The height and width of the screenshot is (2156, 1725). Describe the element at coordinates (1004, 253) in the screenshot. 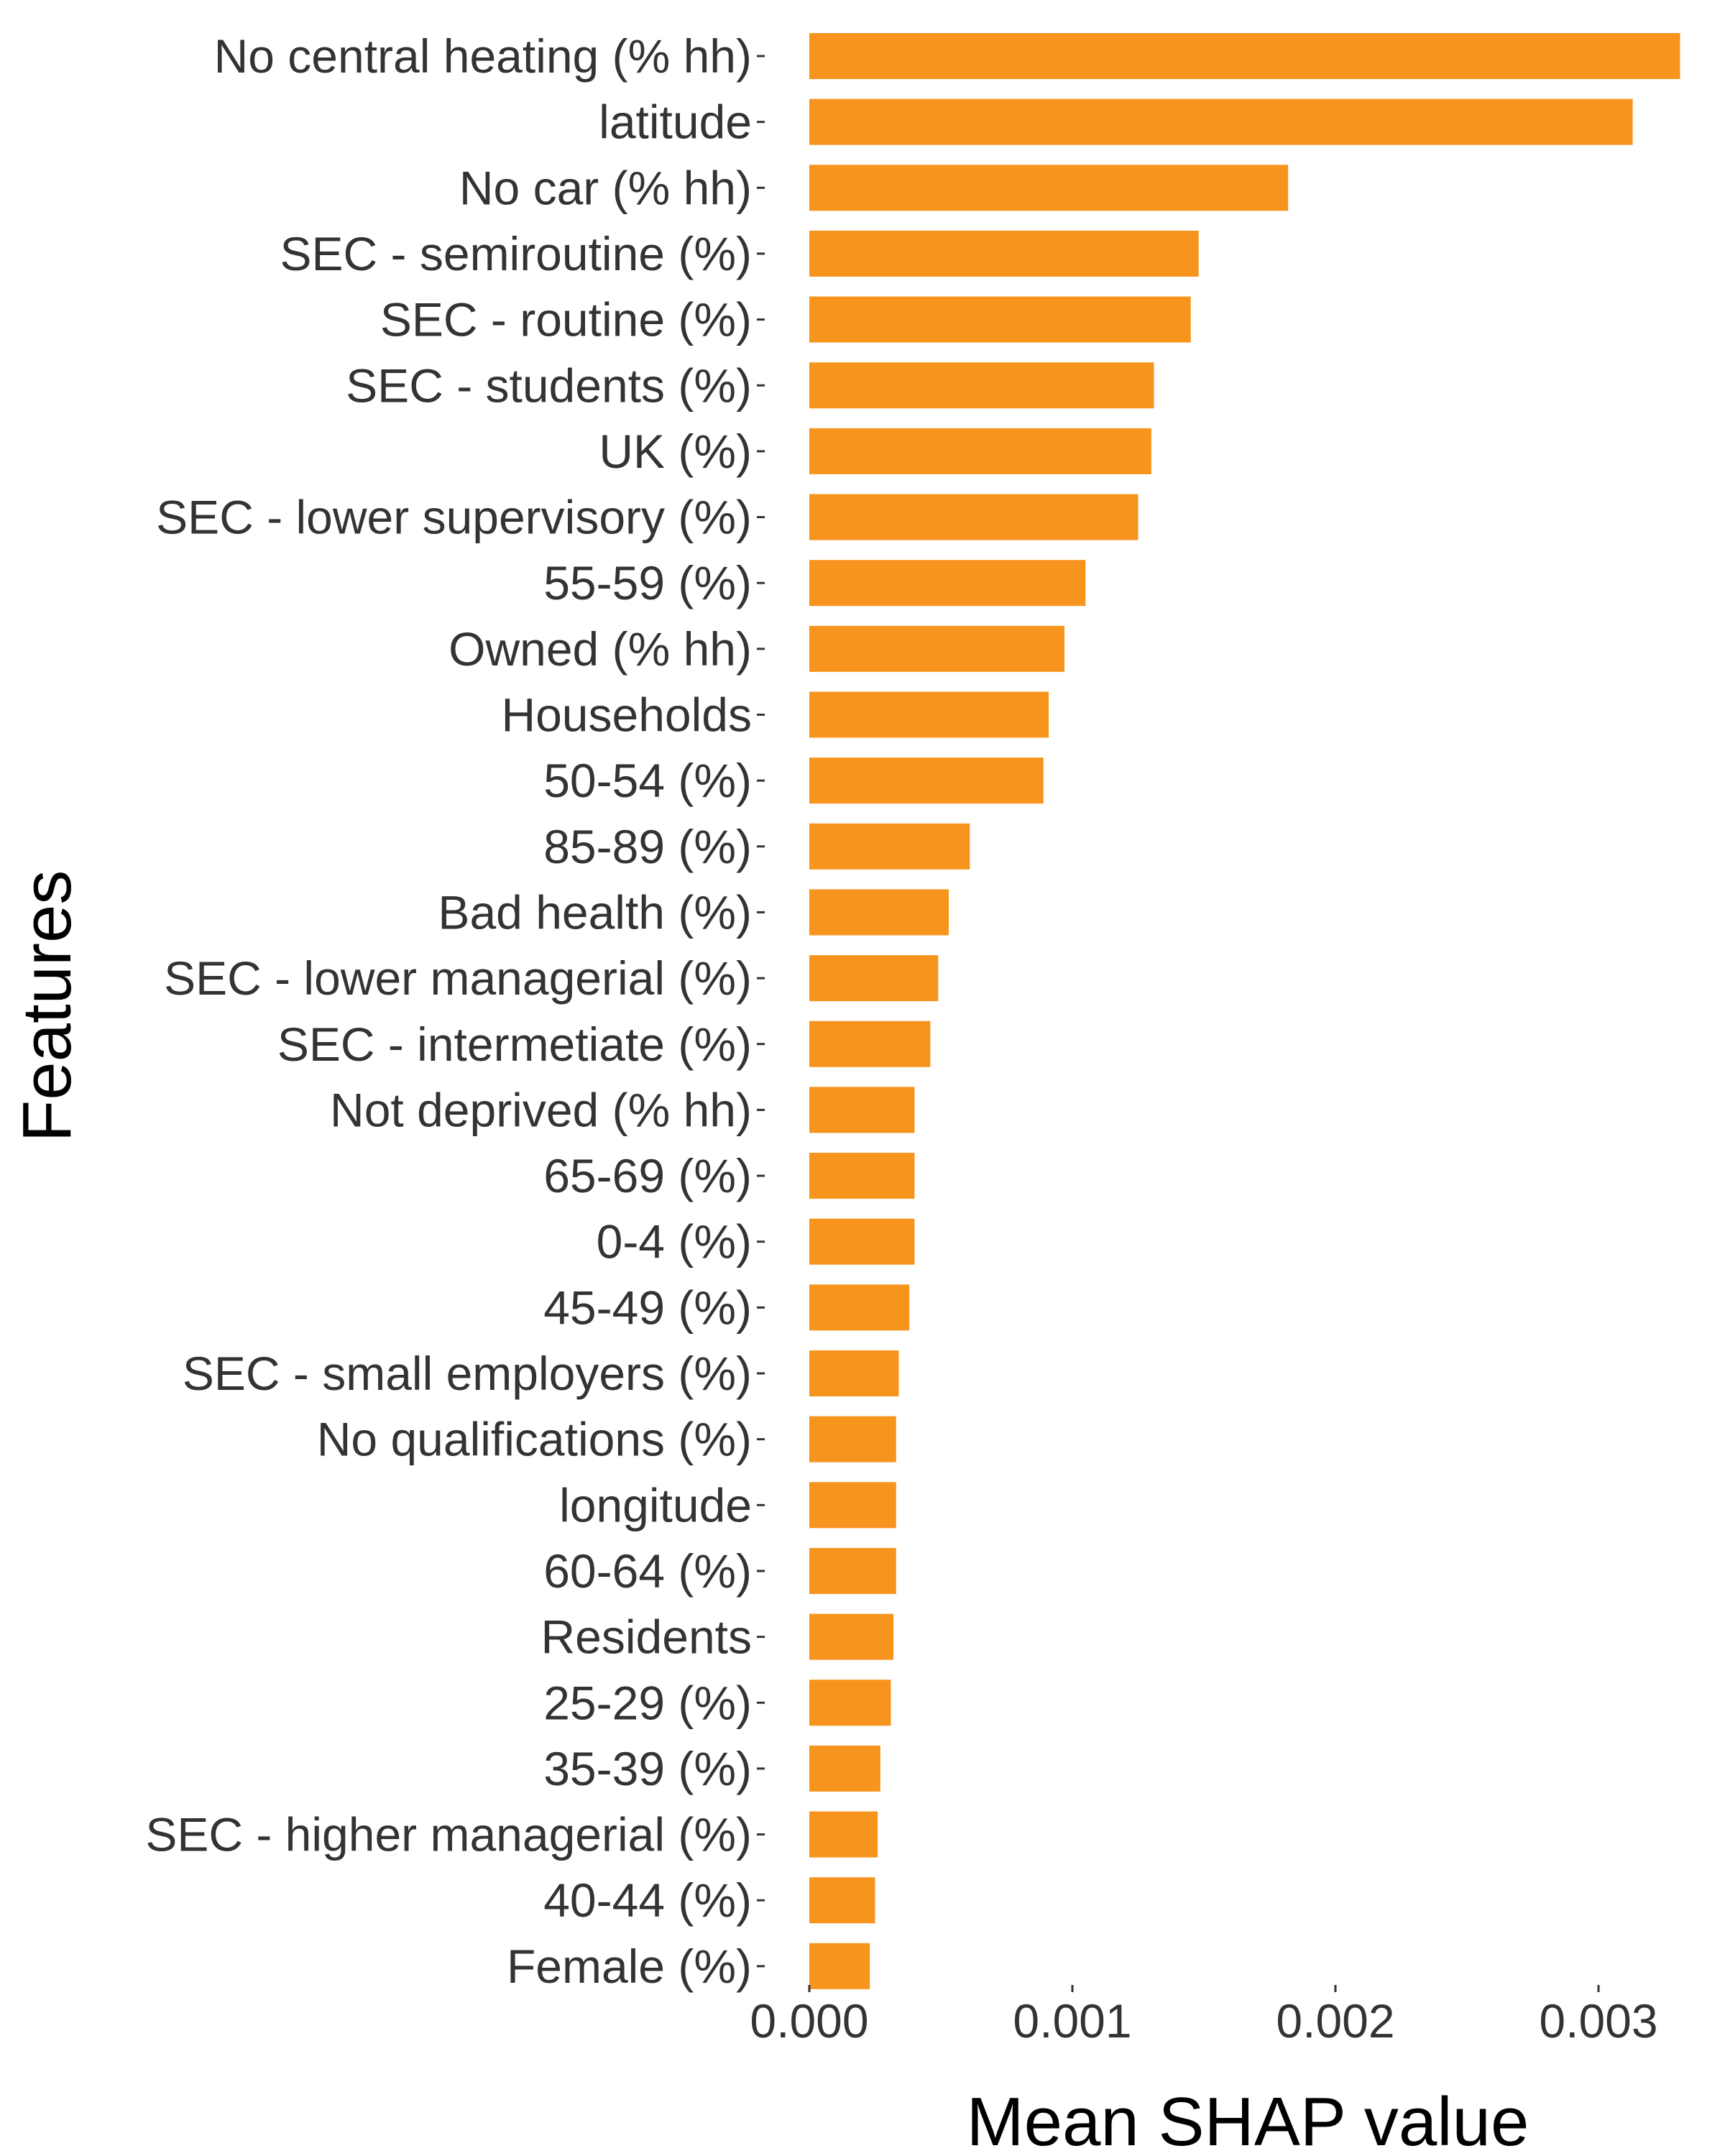

I see `bar-sec-semiroutine` at that location.